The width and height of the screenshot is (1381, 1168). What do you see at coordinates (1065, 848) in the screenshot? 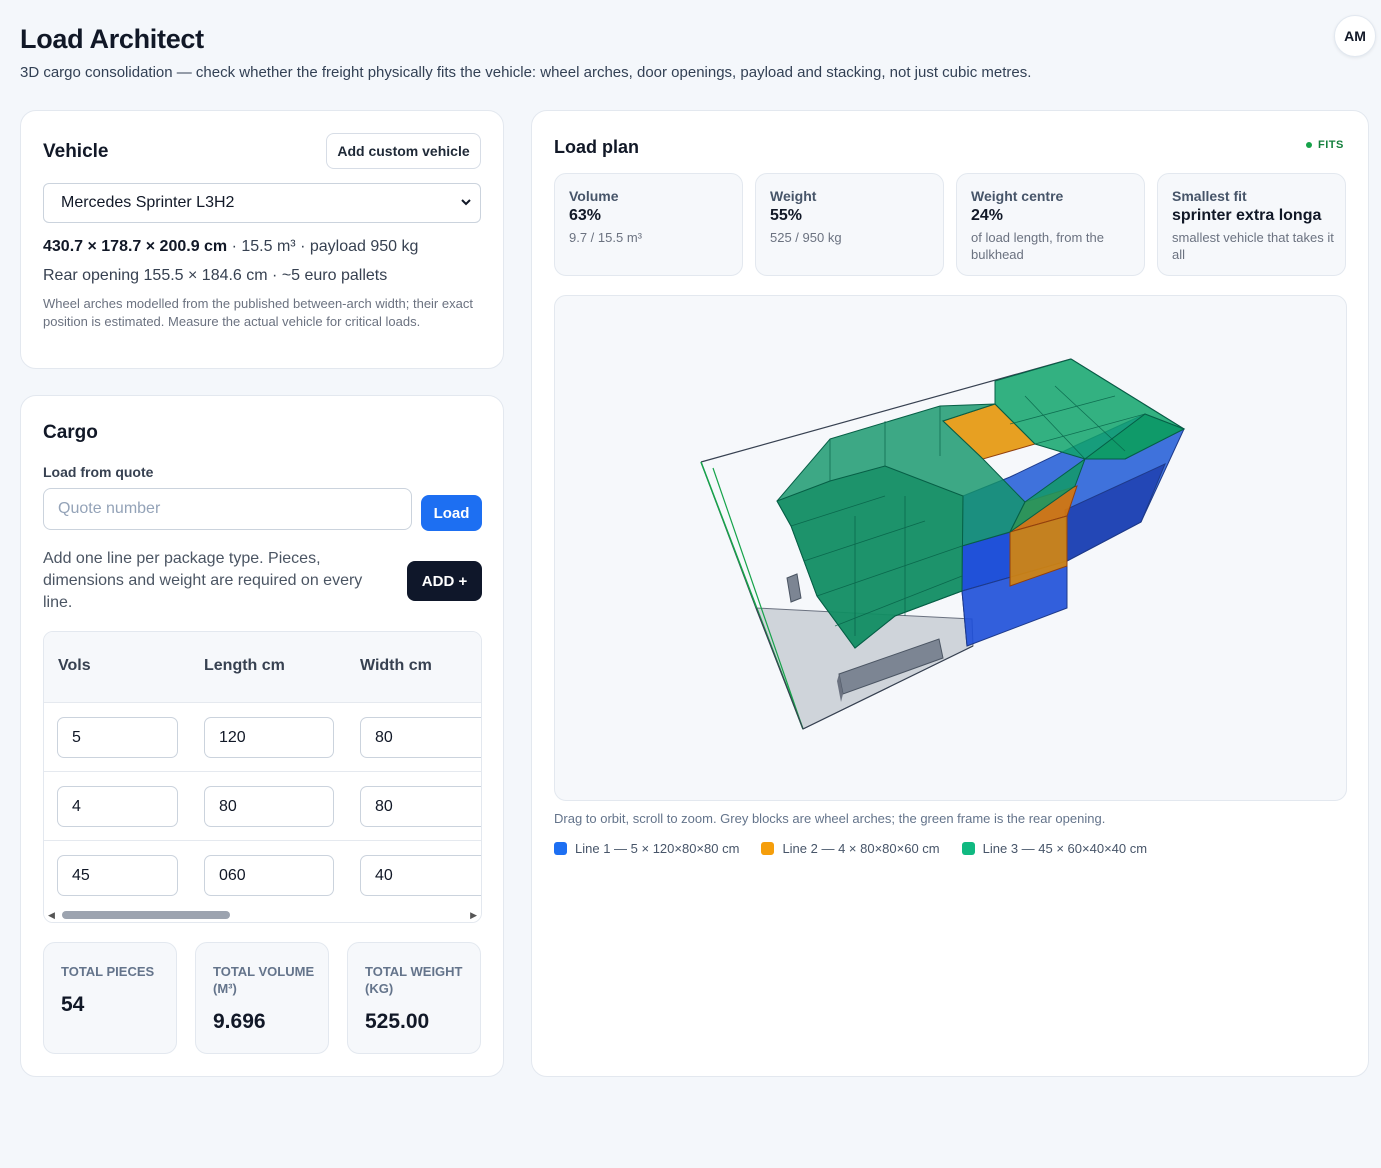
I see `legend-label: Line 3 — 45 × 60×40×40 cm` at bounding box center [1065, 848].